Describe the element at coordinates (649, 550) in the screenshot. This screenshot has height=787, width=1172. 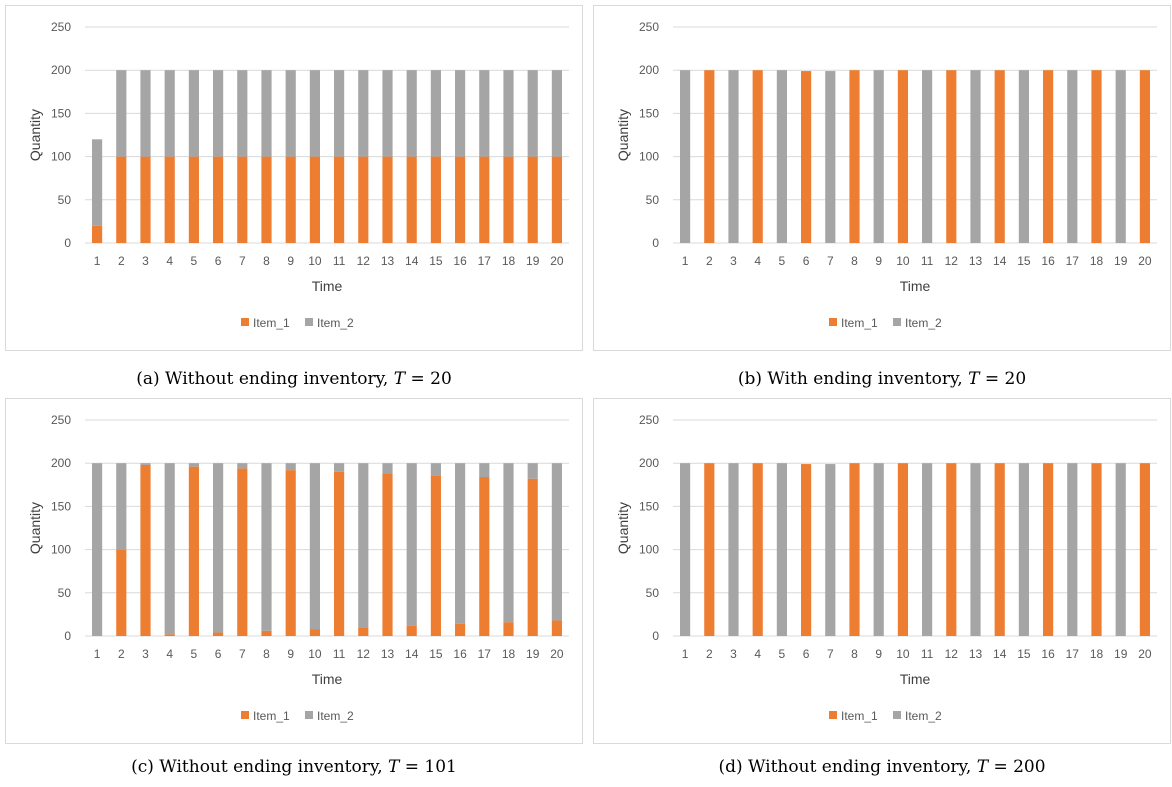
I see `y-tick-label: 100` at that location.